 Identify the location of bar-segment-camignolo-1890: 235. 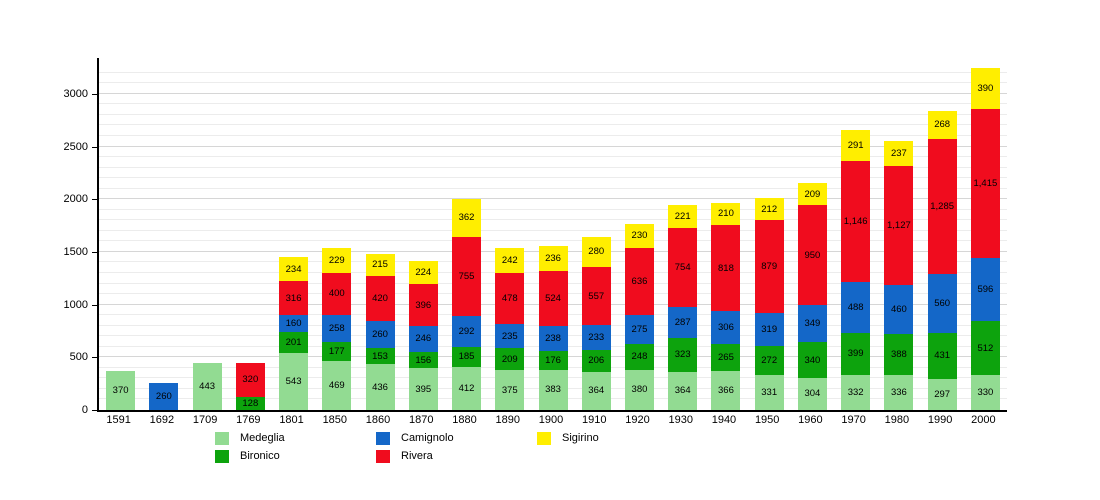
(510, 336).